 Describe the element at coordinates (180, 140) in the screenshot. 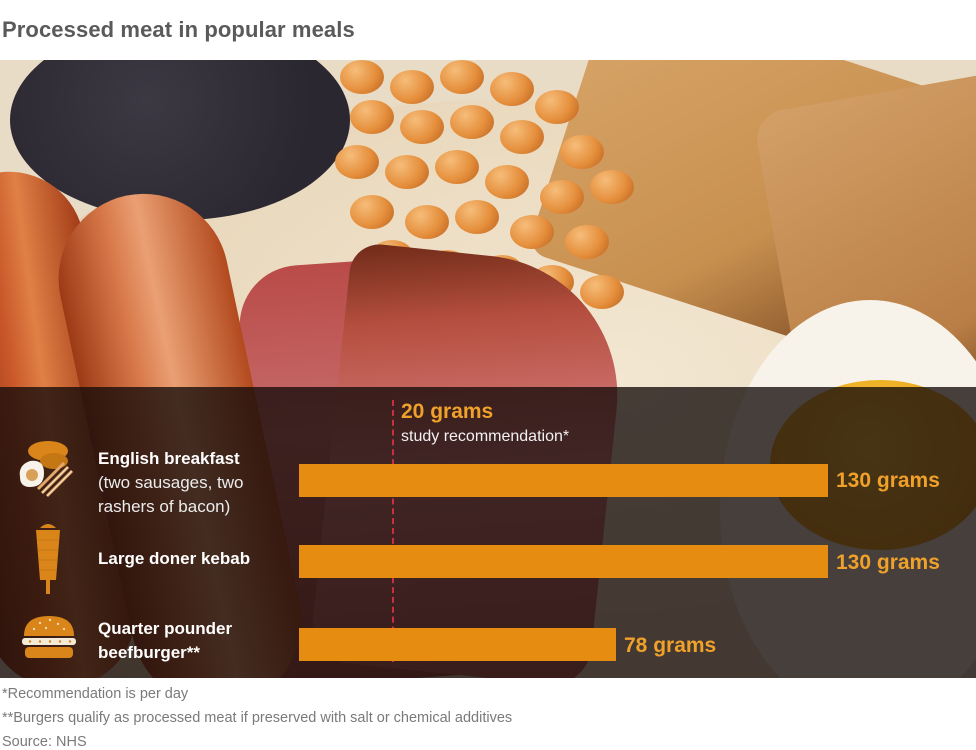

I see `black-pudding` at that location.